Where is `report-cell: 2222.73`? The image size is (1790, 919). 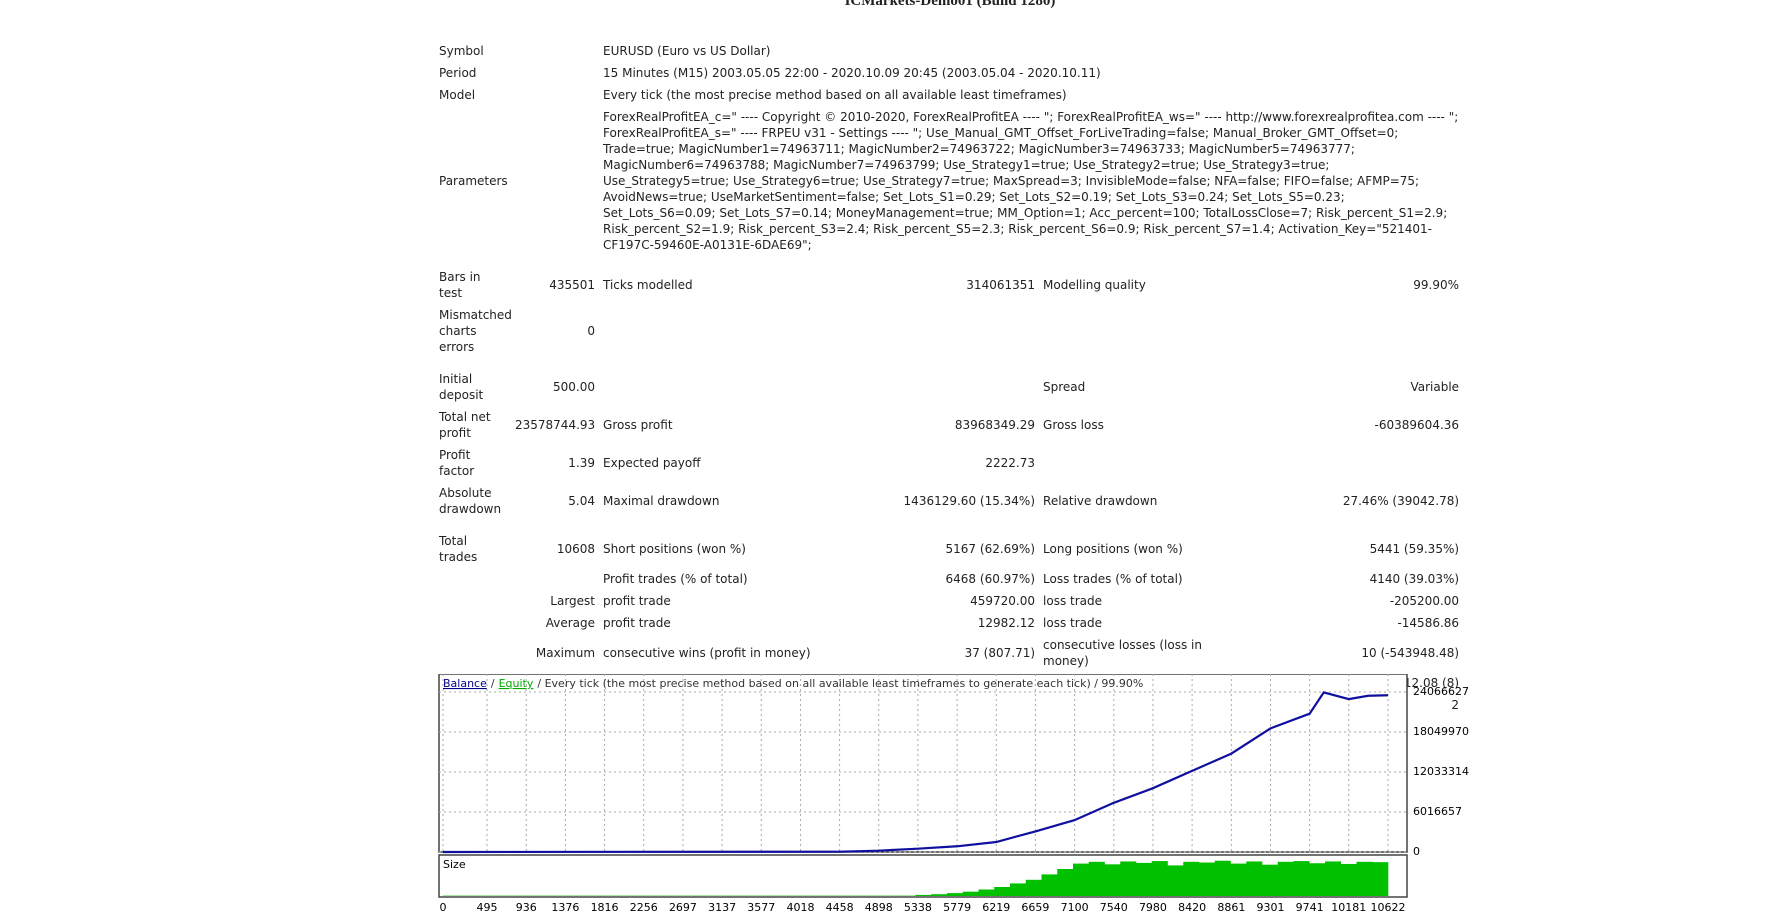 report-cell: 2222.73 is located at coordinates (1010, 463).